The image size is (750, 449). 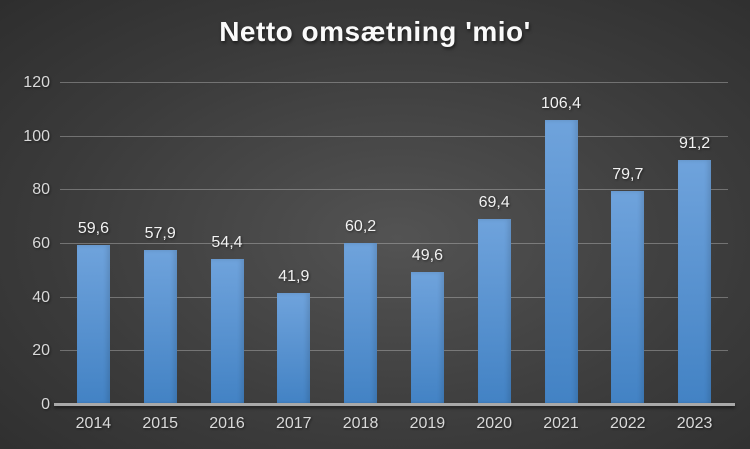 What do you see at coordinates (45, 404) in the screenshot?
I see `y-tick-label-0: 0` at bounding box center [45, 404].